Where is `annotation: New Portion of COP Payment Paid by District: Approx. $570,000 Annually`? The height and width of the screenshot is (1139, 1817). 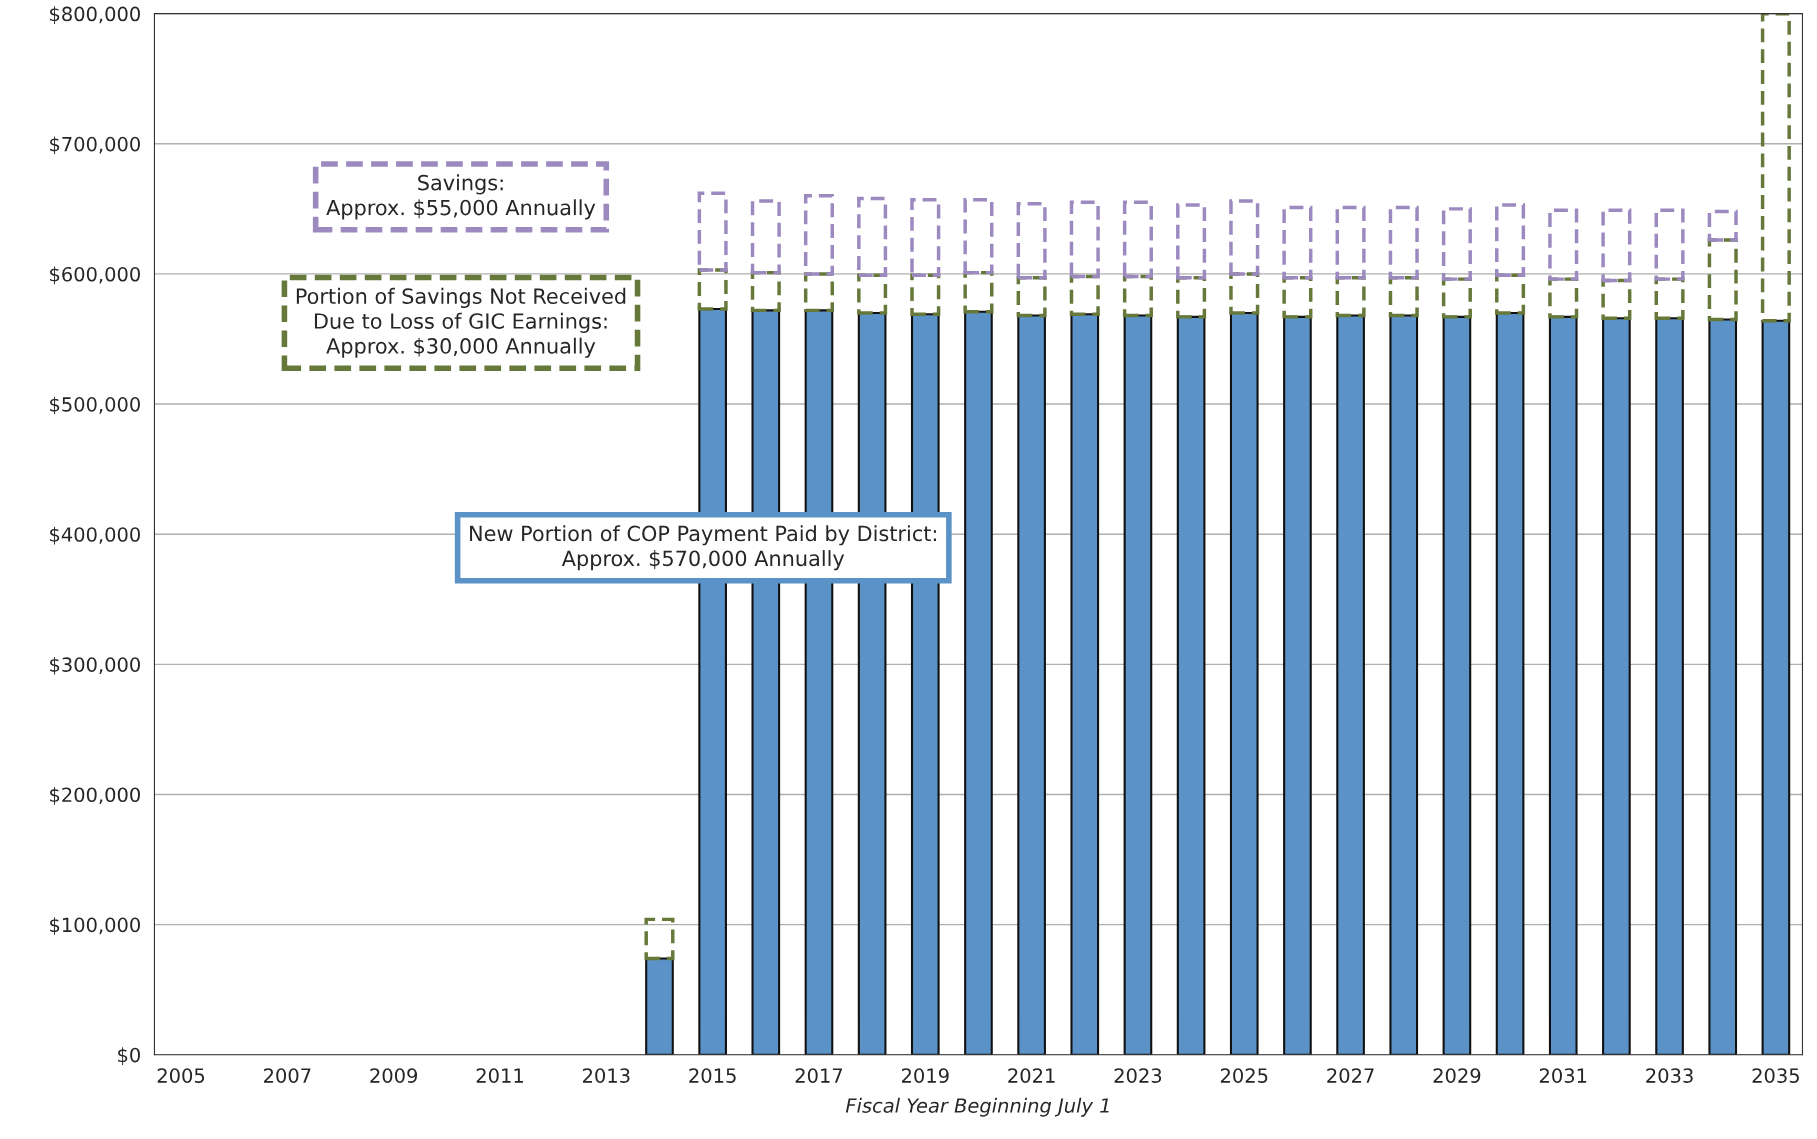 annotation: New Portion of COP Payment Paid by District: Approx. $570,000 Annually is located at coordinates (703, 548).